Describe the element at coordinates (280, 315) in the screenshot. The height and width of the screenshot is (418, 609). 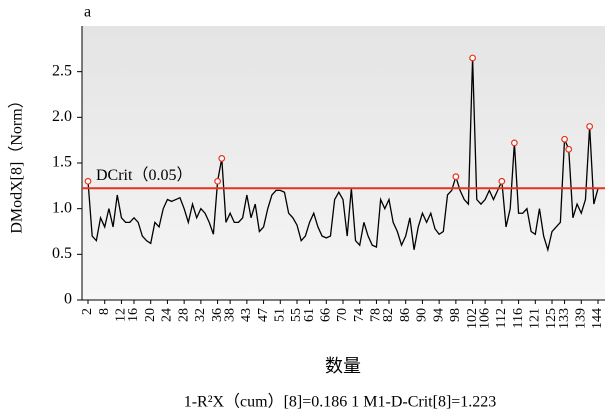
I see `x-tick-label: 51` at that location.